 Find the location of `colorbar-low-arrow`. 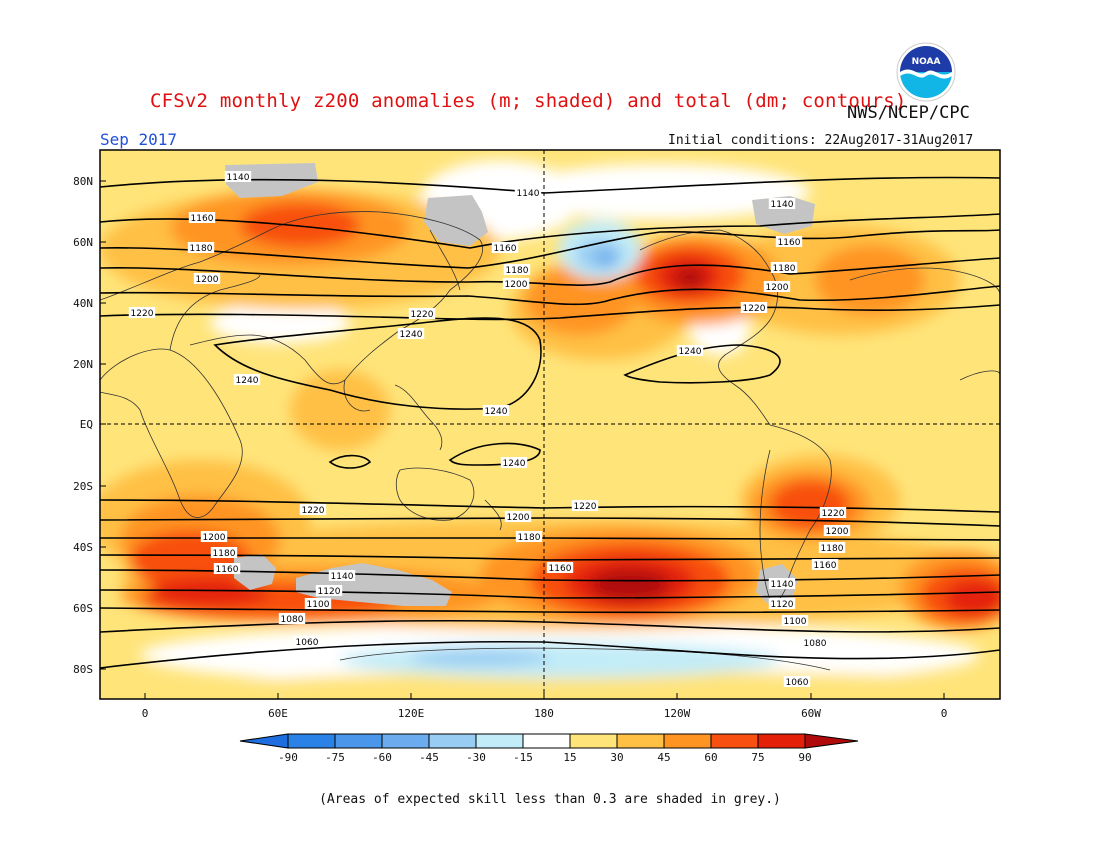

colorbar-low-arrow is located at coordinates (264, 741).